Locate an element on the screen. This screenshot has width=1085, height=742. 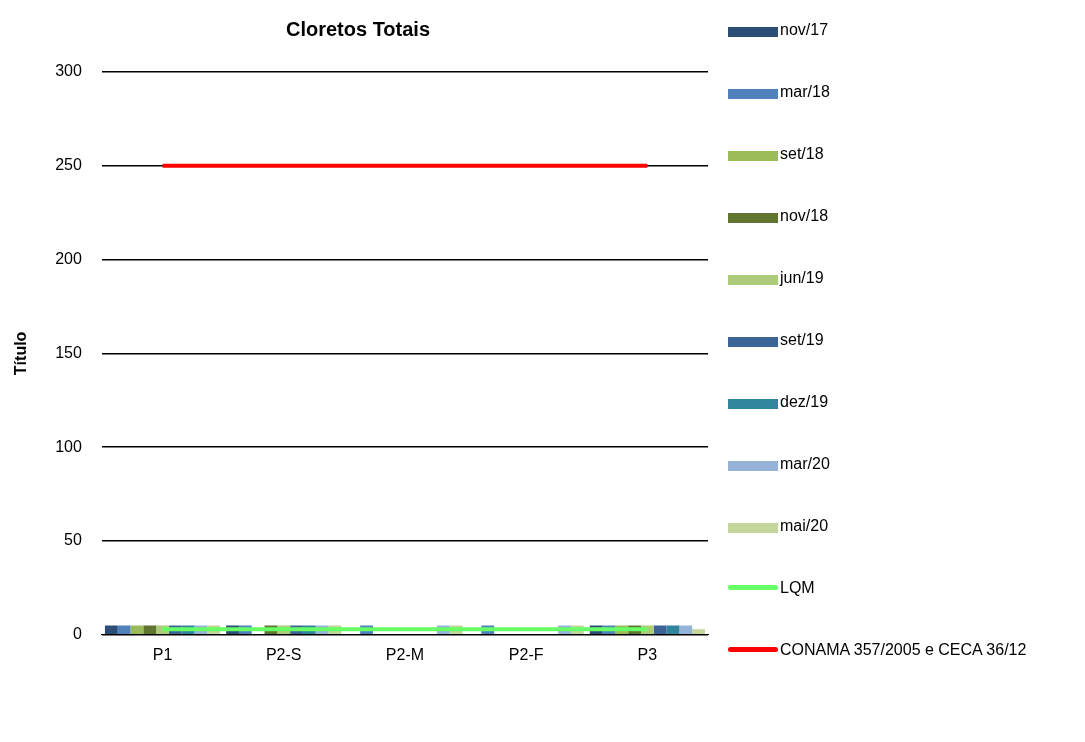
y-tick-label: 300 is located at coordinates (68, 71).